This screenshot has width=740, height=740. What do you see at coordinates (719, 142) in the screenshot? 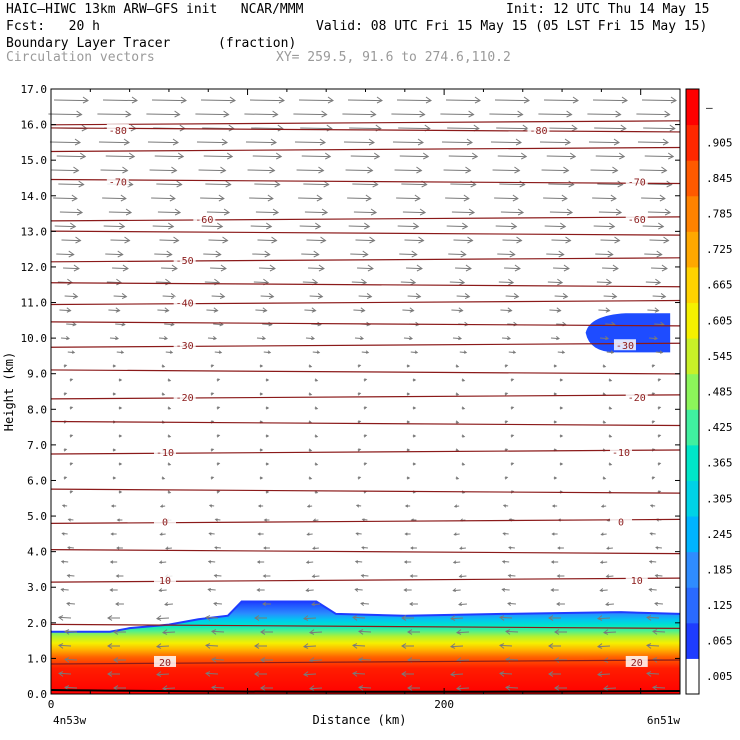
I see `colorbar-label: .905` at bounding box center [719, 142].